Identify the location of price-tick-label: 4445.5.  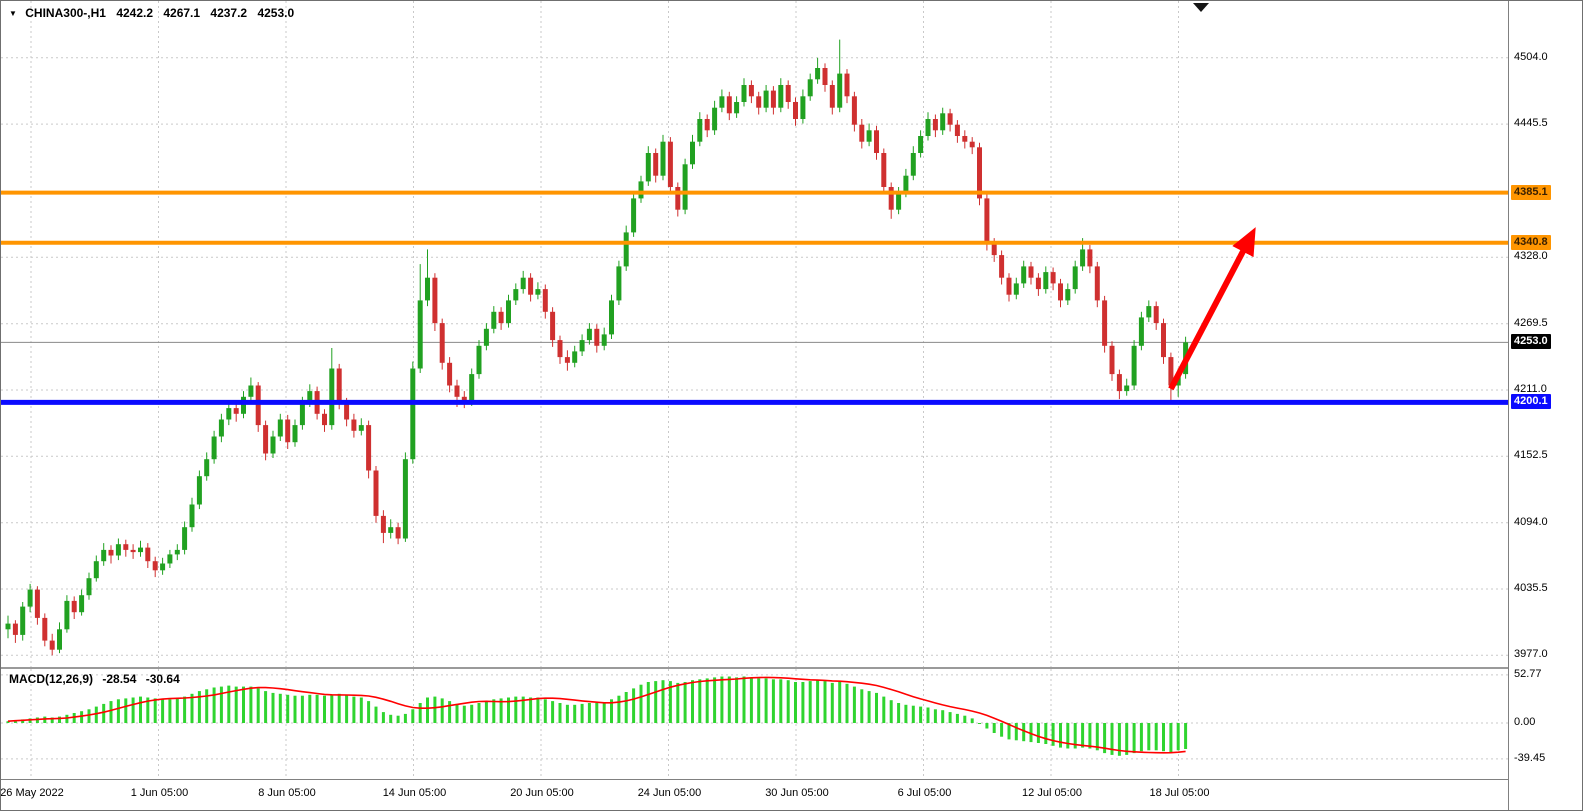
(1531, 123).